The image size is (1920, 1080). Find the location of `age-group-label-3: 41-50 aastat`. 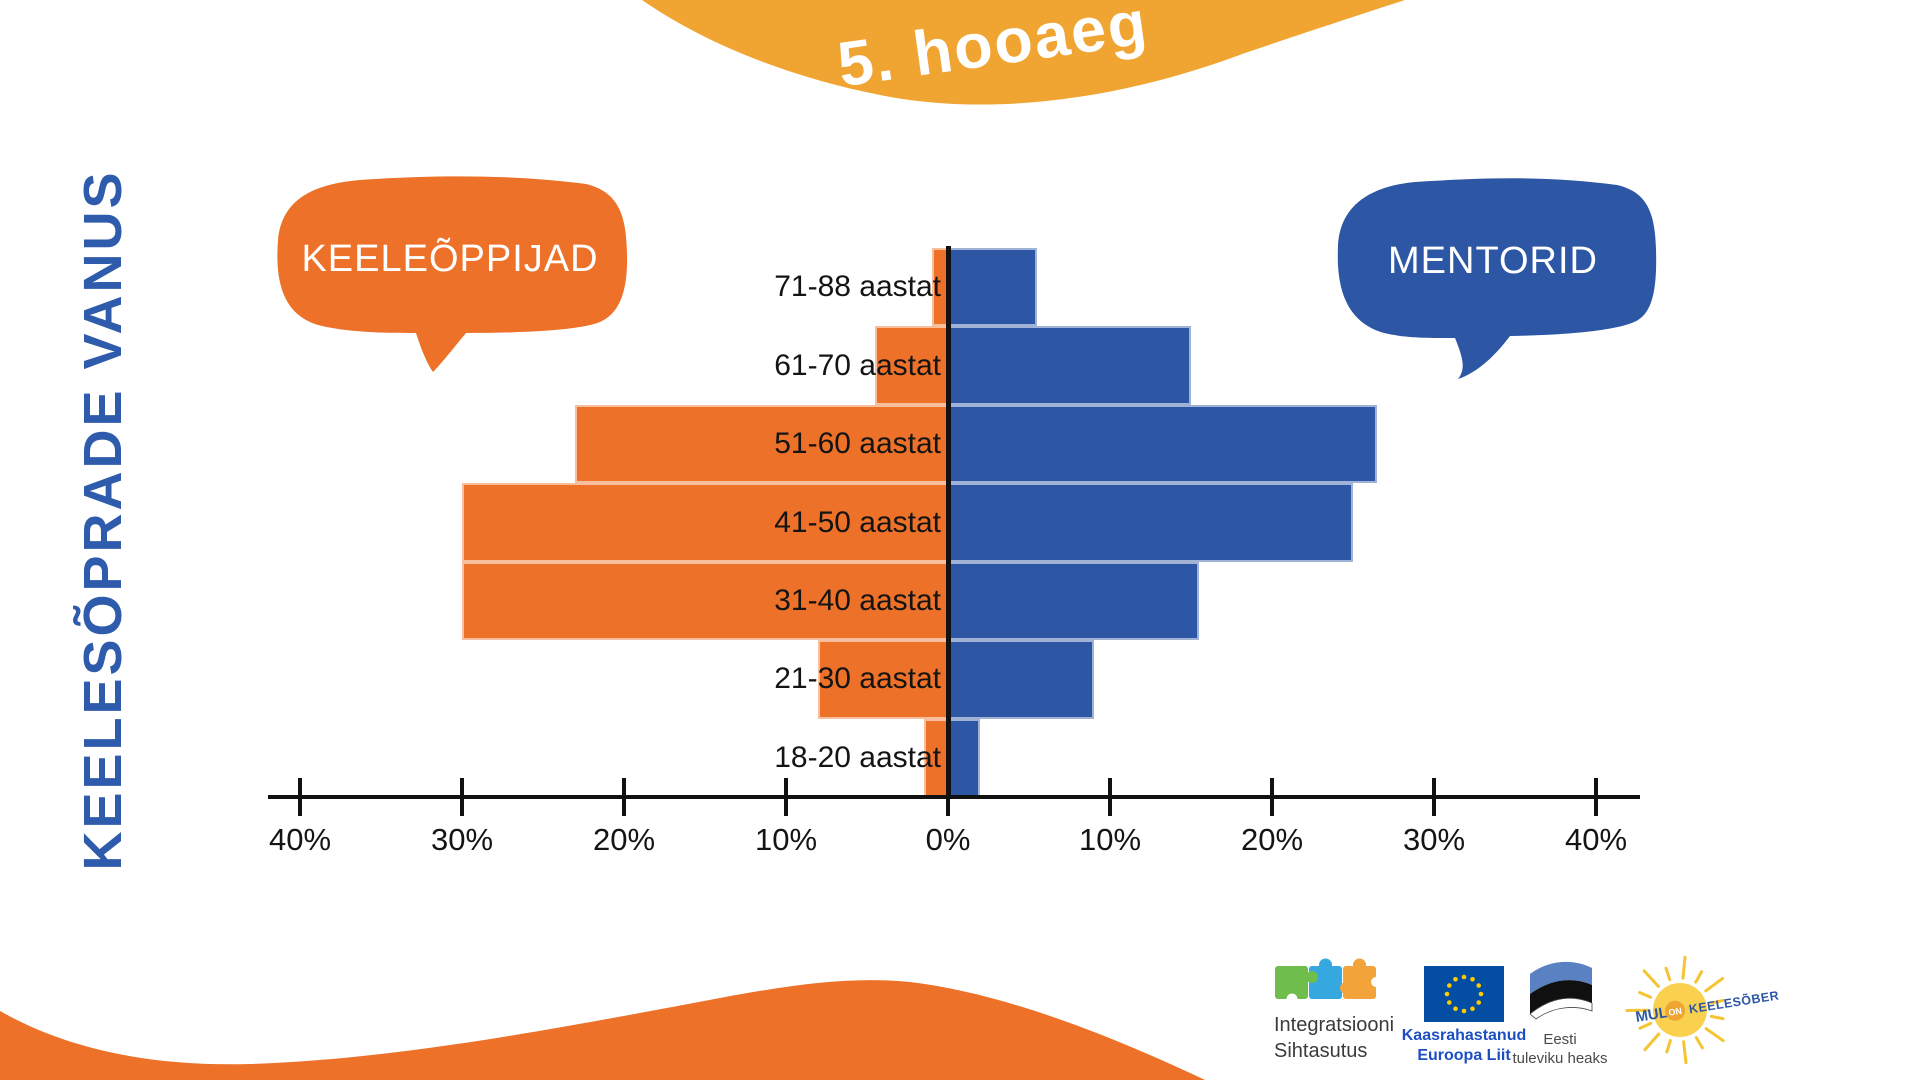

age-group-label-3: 41-50 aastat is located at coordinates (857, 522).